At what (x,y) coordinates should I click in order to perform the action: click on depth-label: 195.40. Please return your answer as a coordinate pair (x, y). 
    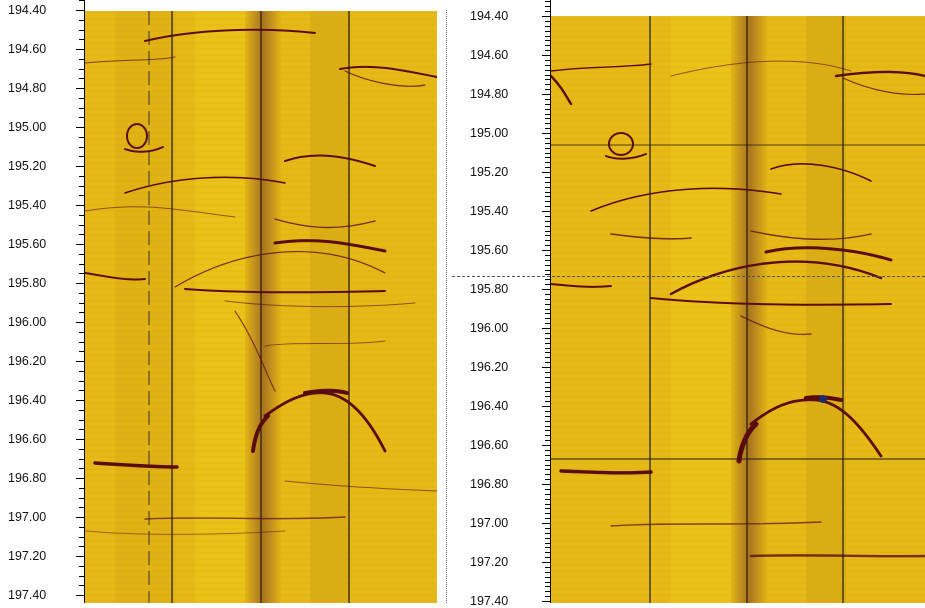
    Looking at the image, I should click on (27, 205).